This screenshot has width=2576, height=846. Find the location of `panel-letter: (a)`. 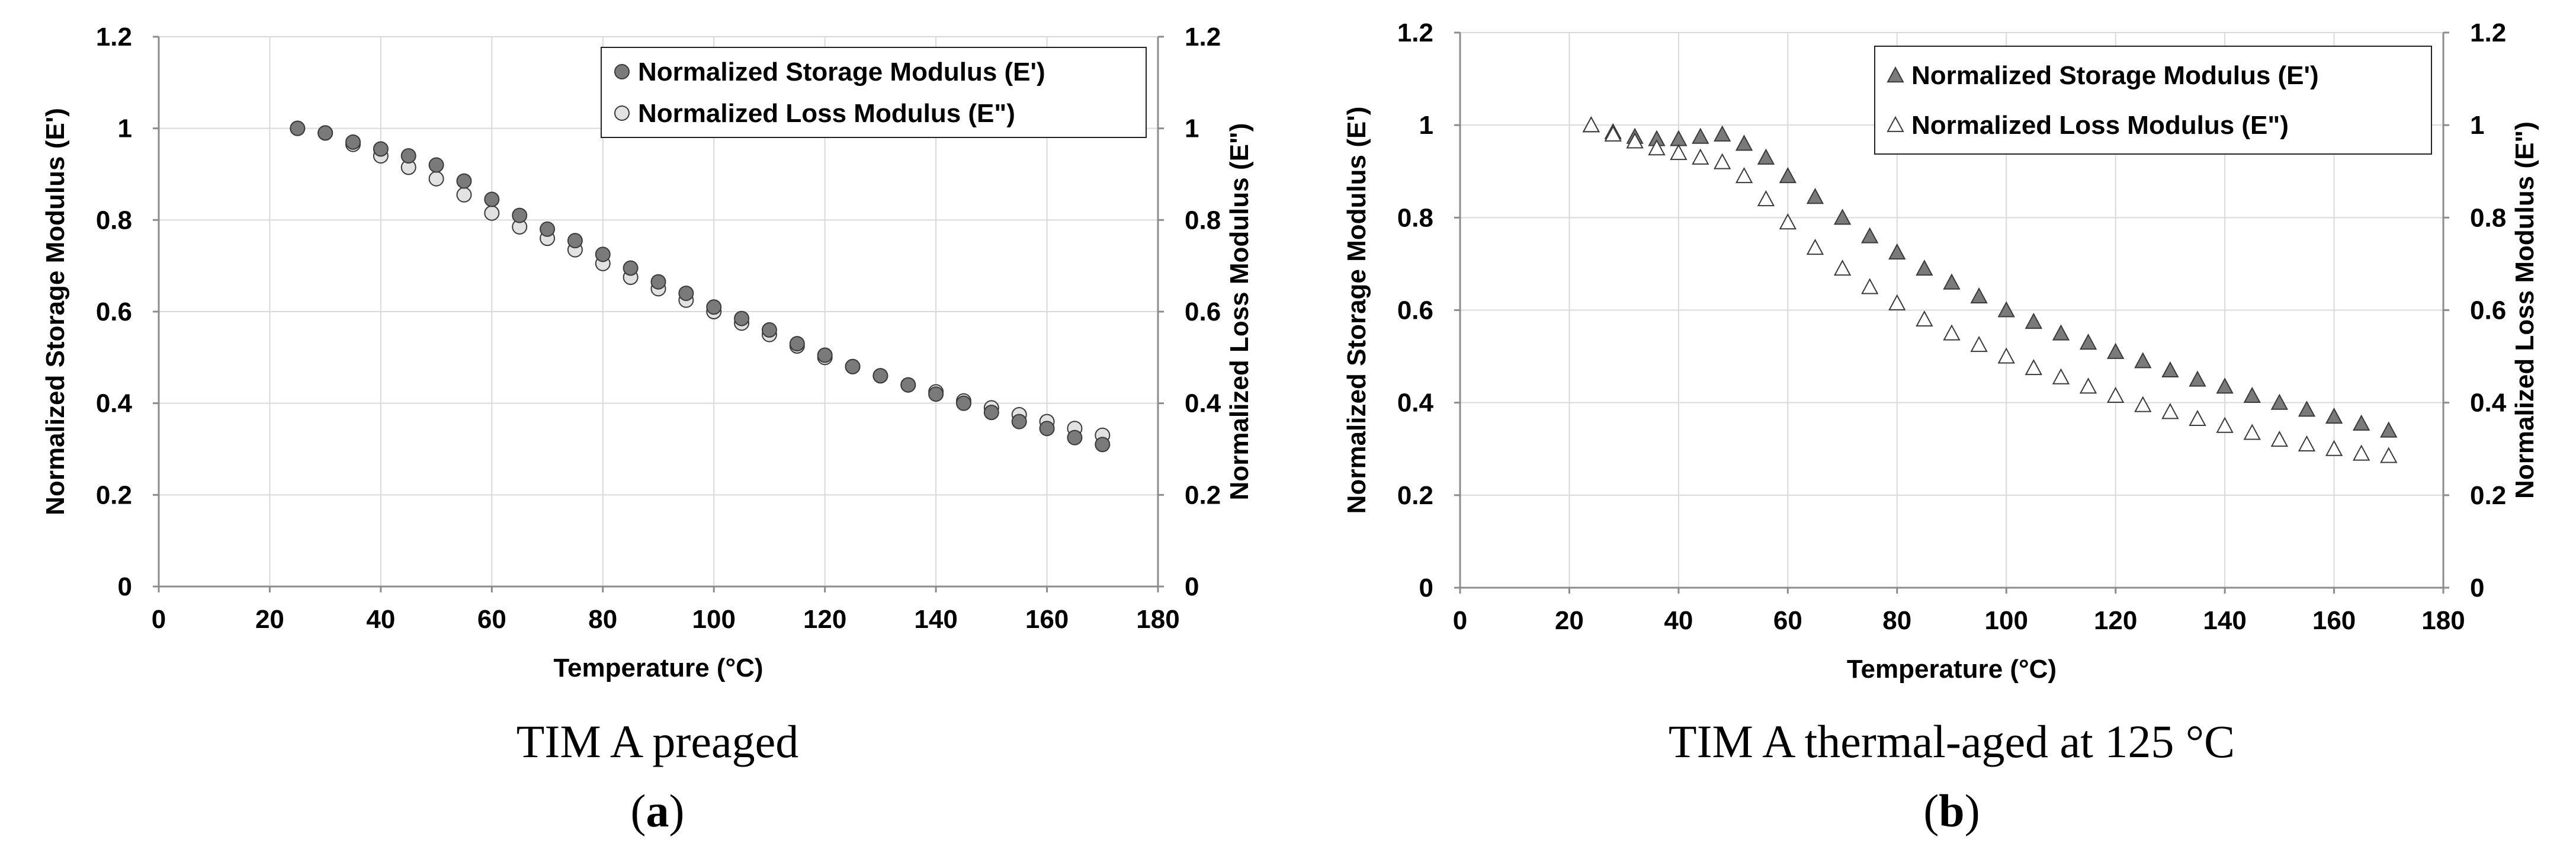

panel-letter: (a) is located at coordinates (658, 811).